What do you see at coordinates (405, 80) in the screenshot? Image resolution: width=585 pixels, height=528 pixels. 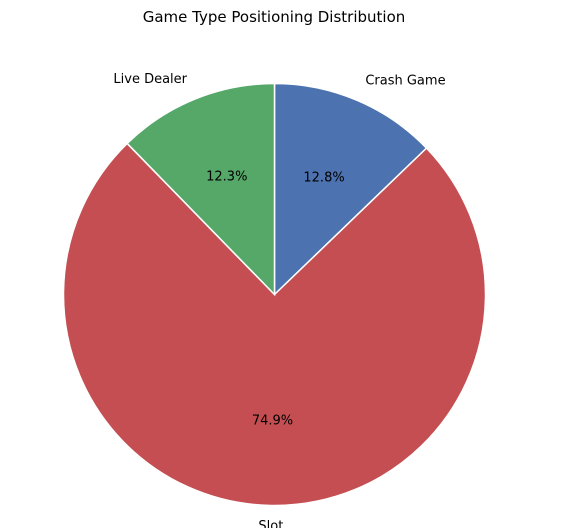 I see `slice-label-crash-game: Crash Game` at bounding box center [405, 80].